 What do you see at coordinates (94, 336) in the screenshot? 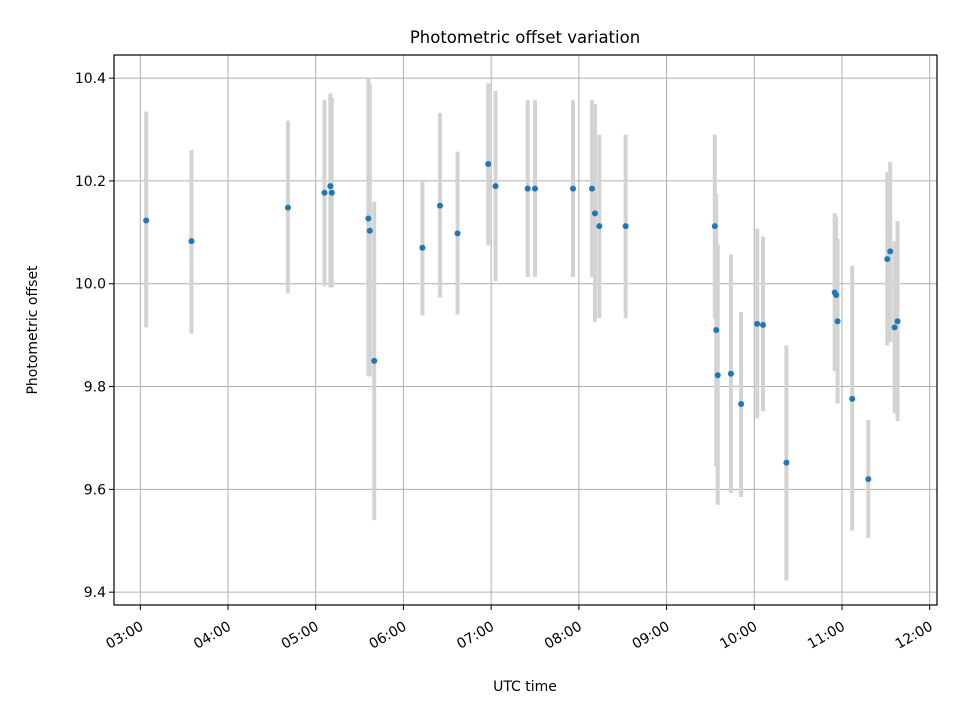
I see `y-axis-ticks: 9.4 9.6 9.8 10.0 10.2 10.4` at bounding box center [94, 336].